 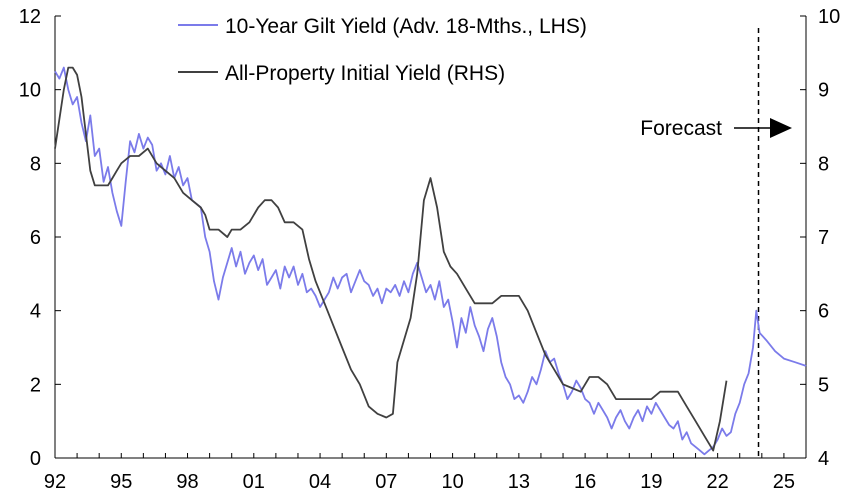 What do you see at coordinates (187, 482) in the screenshot?
I see `x-tick-label: 98` at bounding box center [187, 482].